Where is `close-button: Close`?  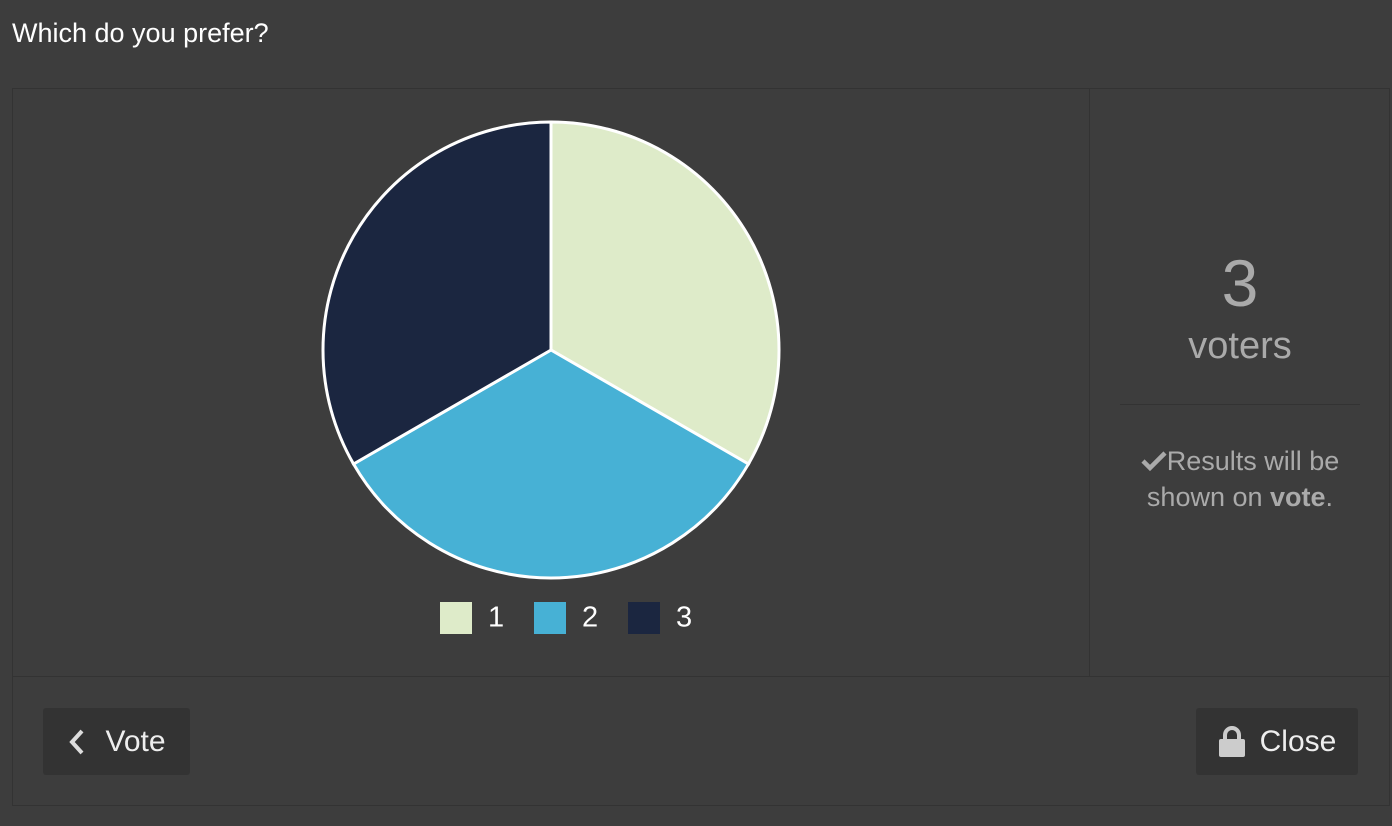
close-button: Close is located at coordinates (1277, 741).